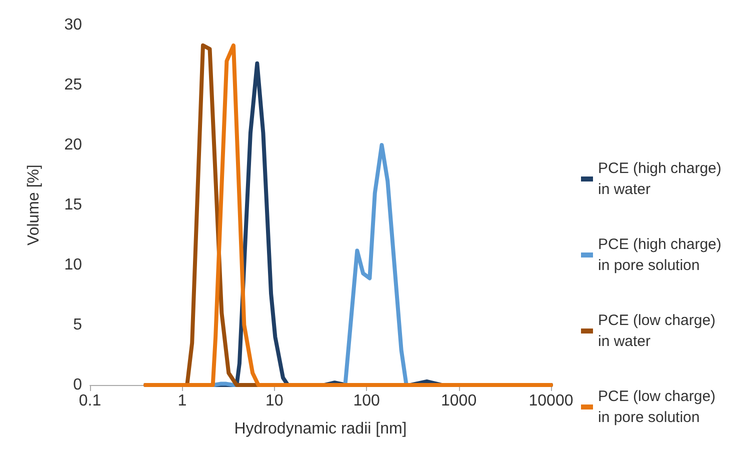  Describe the element at coordinates (77, 385) in the screenshot. I see `y-tick-label: 0` at that location.